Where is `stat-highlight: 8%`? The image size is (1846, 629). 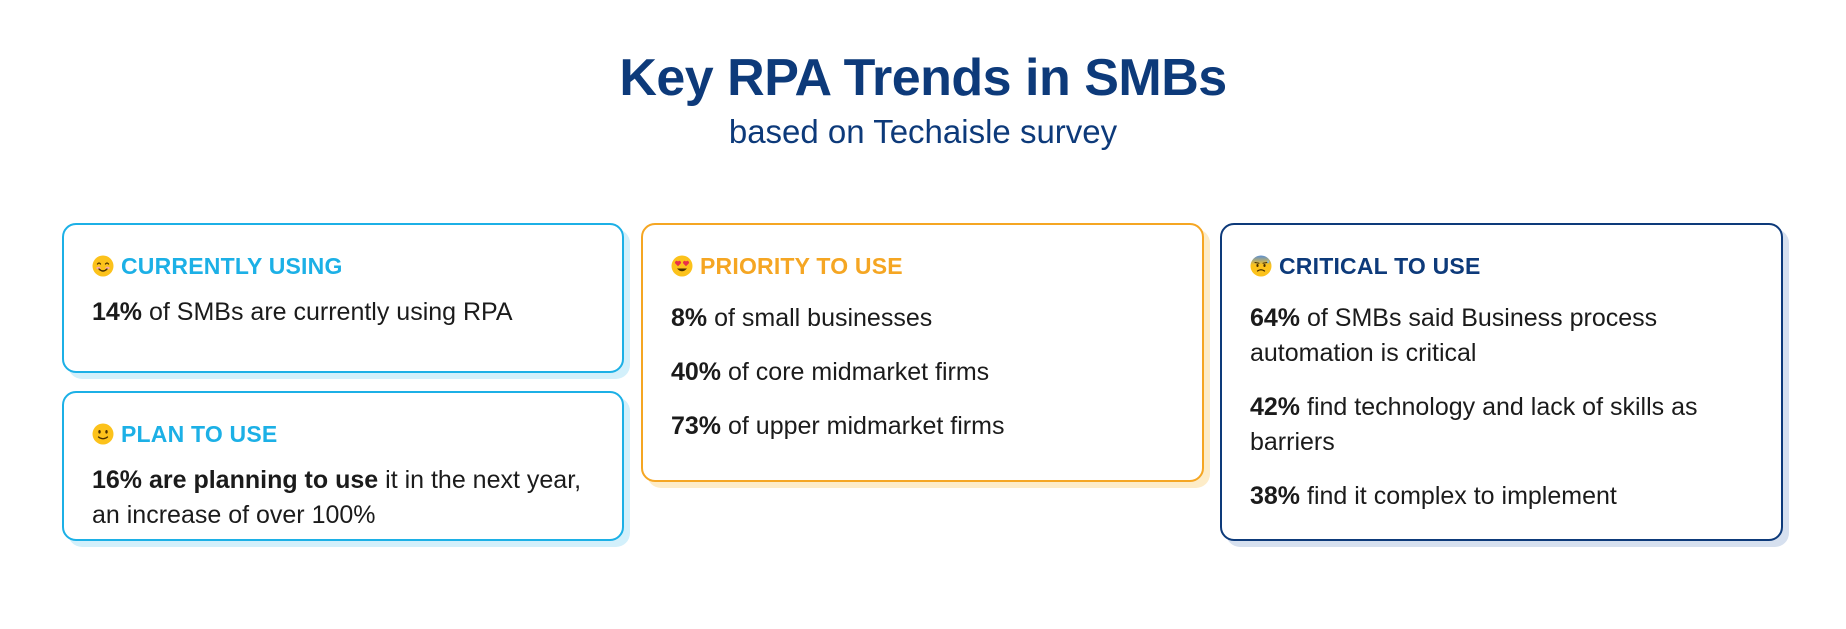
stat-highlight: 8% is located at coordinates (689, 318).